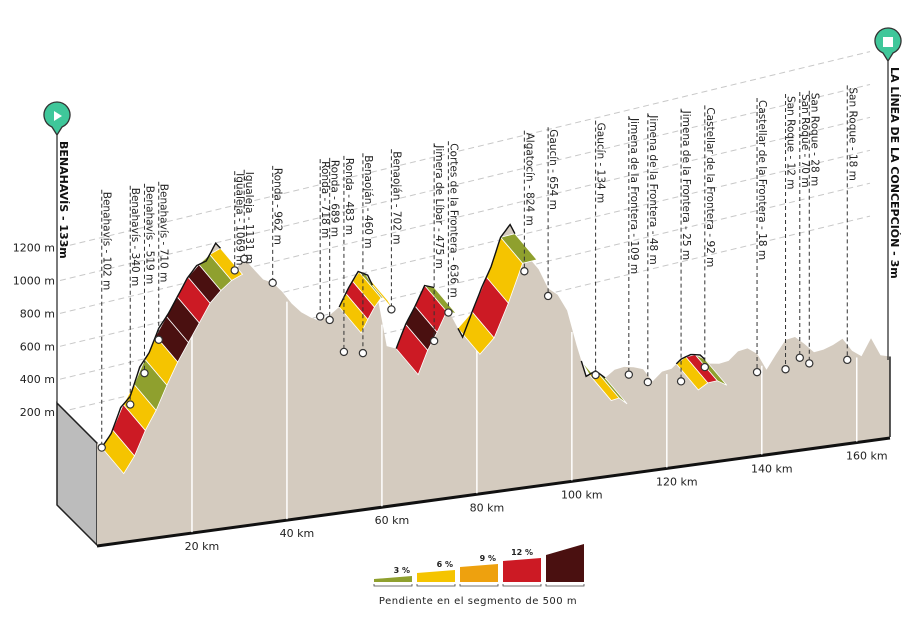 This screenshot has width=918, height=635. I want to click on x-tick-label: 80 km, so click(487, 507).